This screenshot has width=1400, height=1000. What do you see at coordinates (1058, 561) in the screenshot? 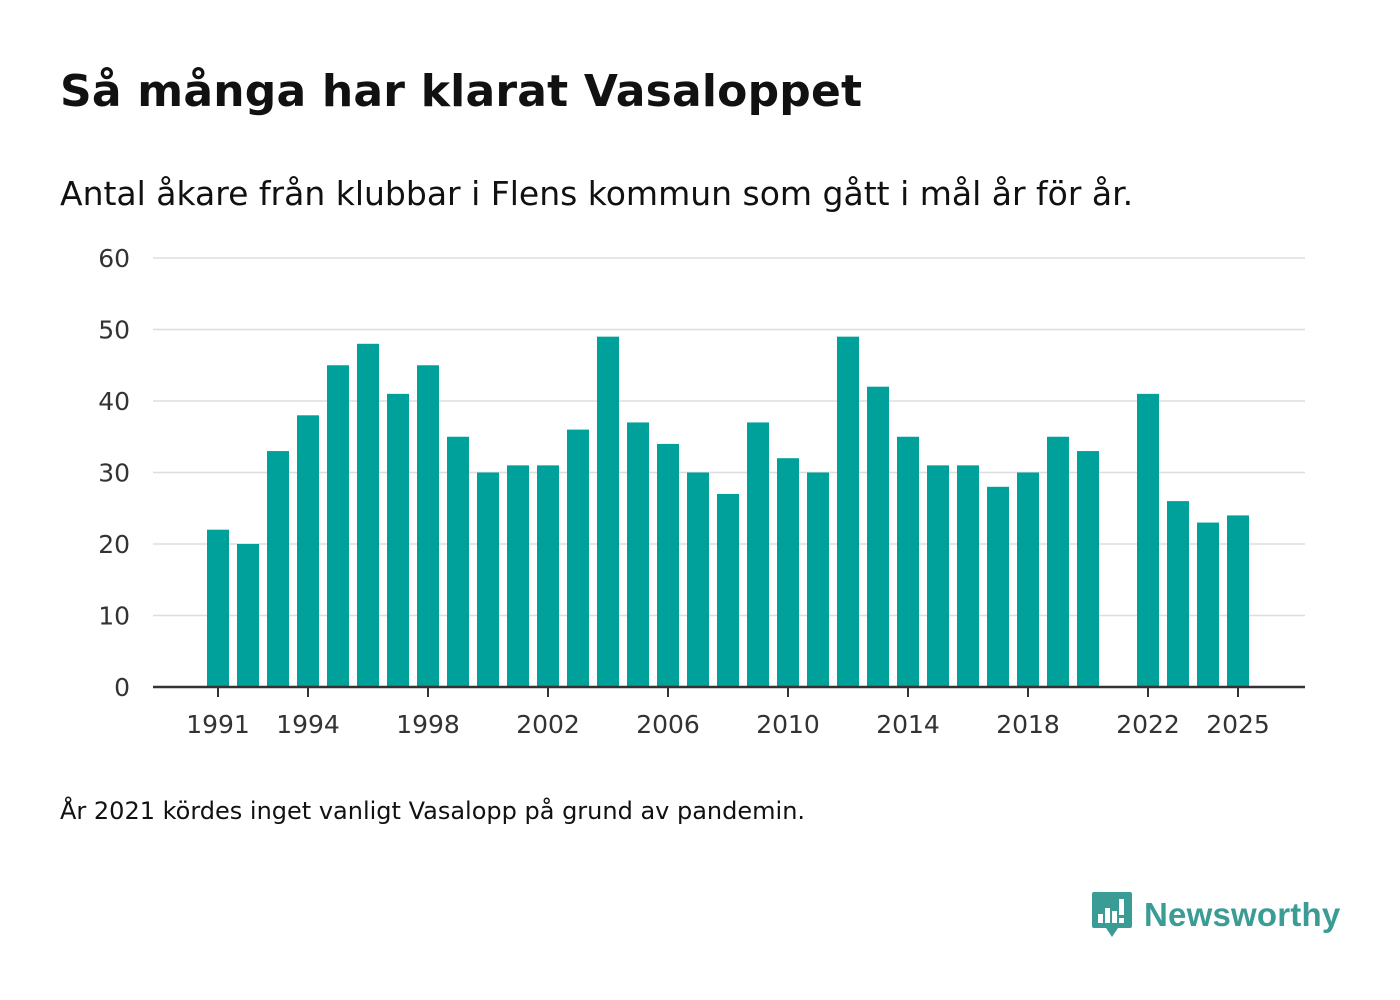
I see `bar-2019` at bounding box center [1058, 561].